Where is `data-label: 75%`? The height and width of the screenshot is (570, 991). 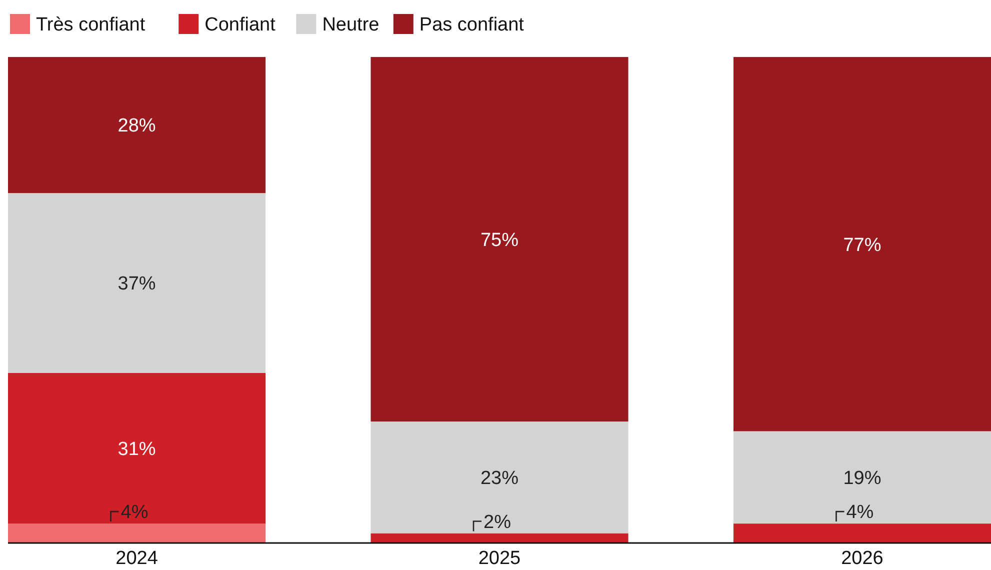 data-label: 75% is located at coordinates (499, 240).